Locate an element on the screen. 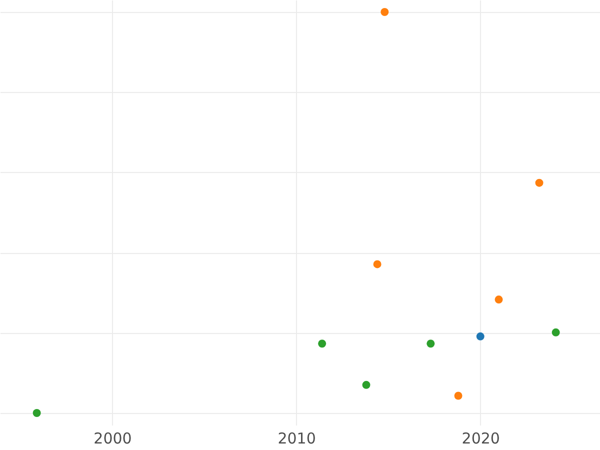 The height and width of the screenshot is (450, 600). x-tick-label: 2020 is located at coordinates (481, 439).